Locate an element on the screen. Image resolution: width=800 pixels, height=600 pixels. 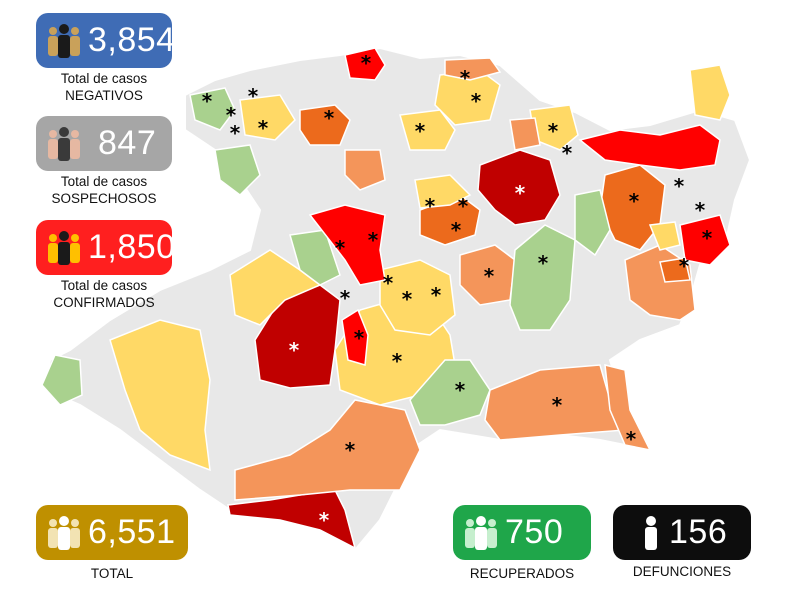
region-center-red-small is located at coordinates (355, 337).